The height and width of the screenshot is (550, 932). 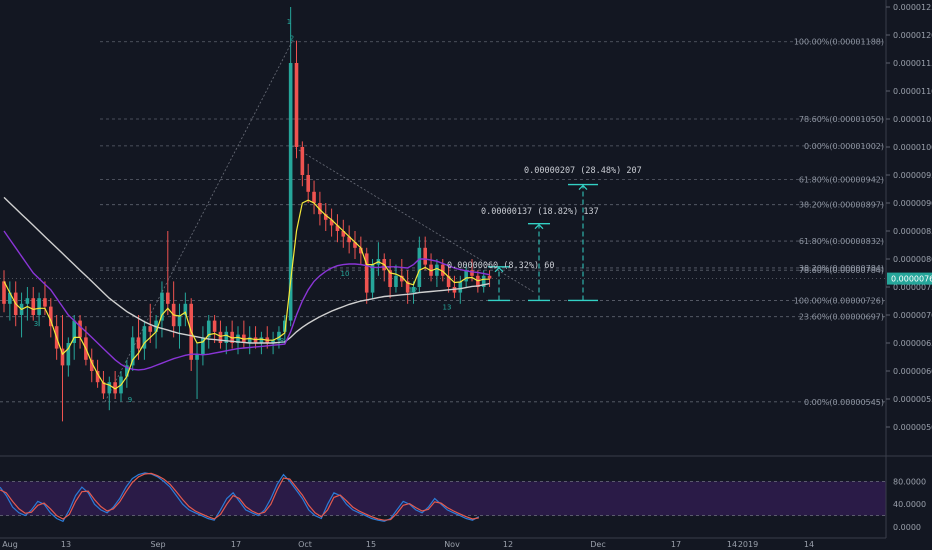 What do you see at coordinates (839, 300) in the screenshot?
I see `fib-level-label: 100.00%(0.00000726)` at bounding box center [839, 300].